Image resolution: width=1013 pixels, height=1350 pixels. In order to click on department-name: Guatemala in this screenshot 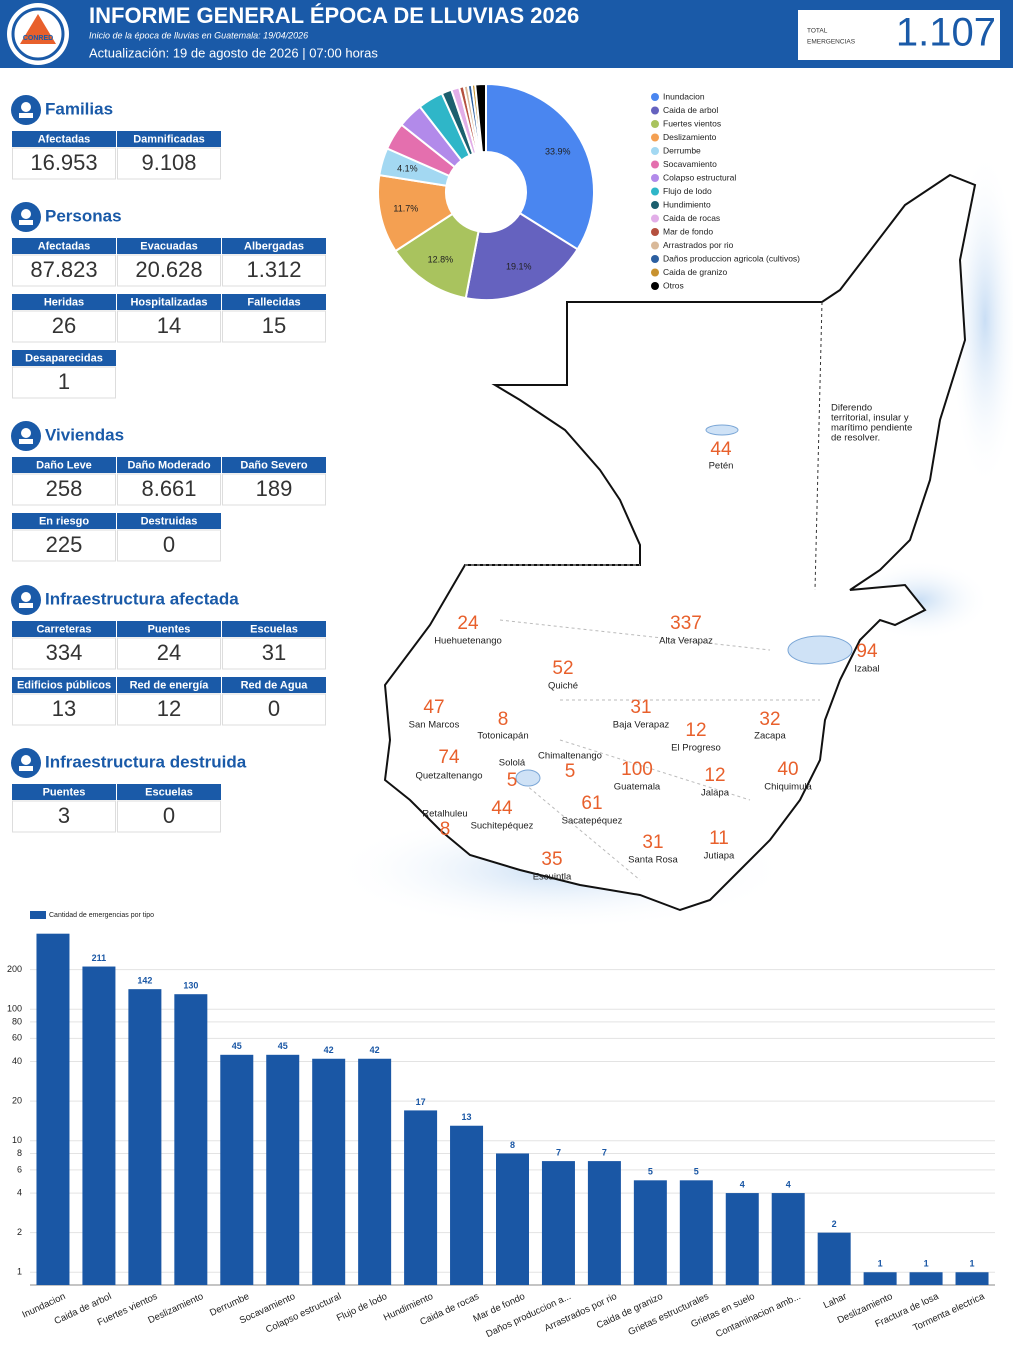, I will do `click(637, 787)`.